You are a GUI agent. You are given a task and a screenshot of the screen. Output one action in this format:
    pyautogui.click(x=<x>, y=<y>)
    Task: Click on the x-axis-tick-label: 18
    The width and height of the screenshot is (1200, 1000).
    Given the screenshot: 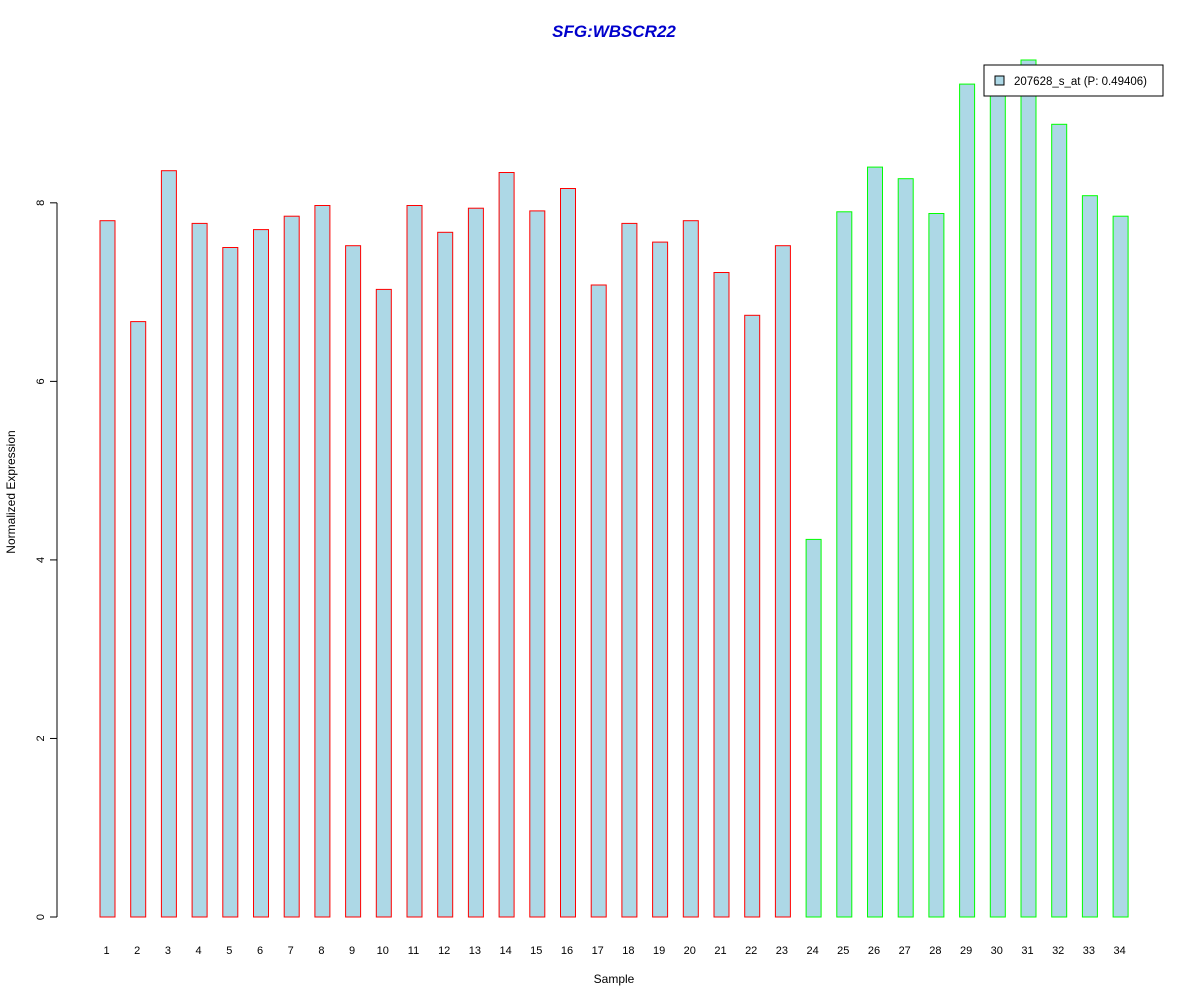 What is the action you would take?
    pyautogui.click(x=628, y=951)
    